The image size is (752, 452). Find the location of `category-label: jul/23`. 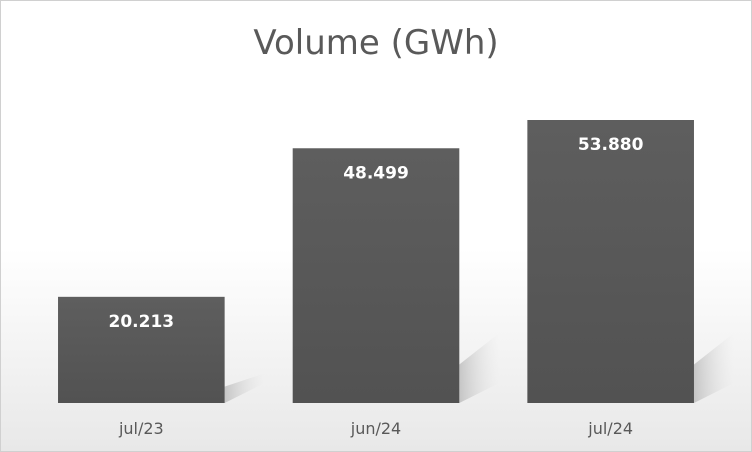

category-label: jul/23 is located at coordinates (141, 428).